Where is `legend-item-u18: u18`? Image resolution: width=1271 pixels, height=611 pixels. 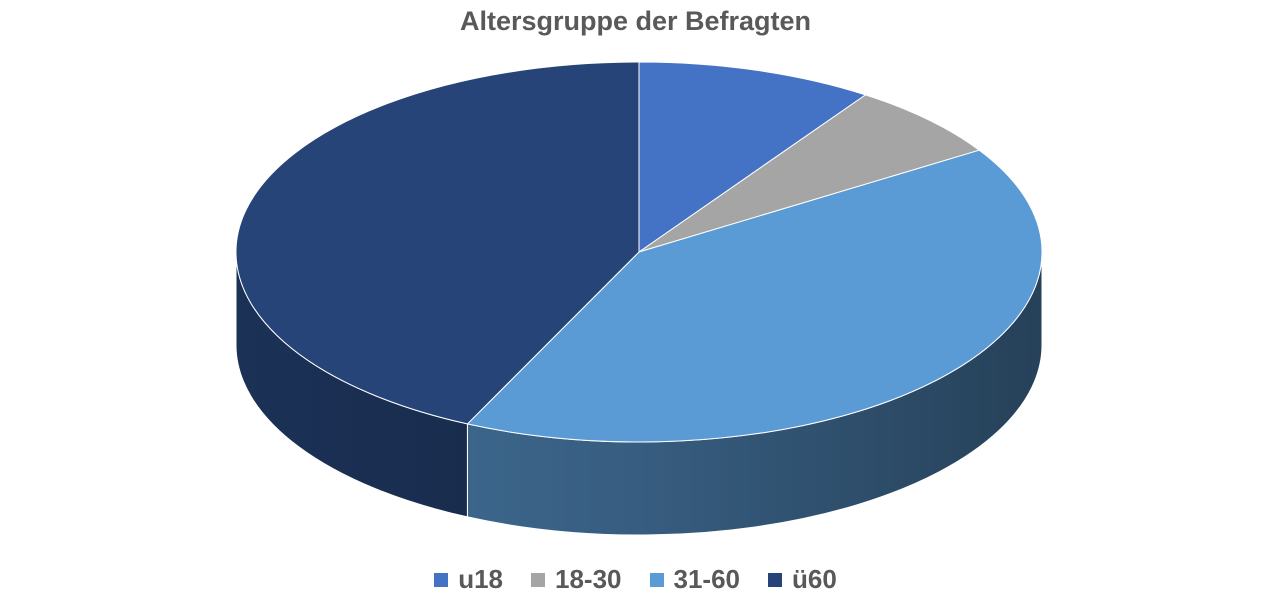
legend-item-u18: u18 is located at coordinates (468, 579).